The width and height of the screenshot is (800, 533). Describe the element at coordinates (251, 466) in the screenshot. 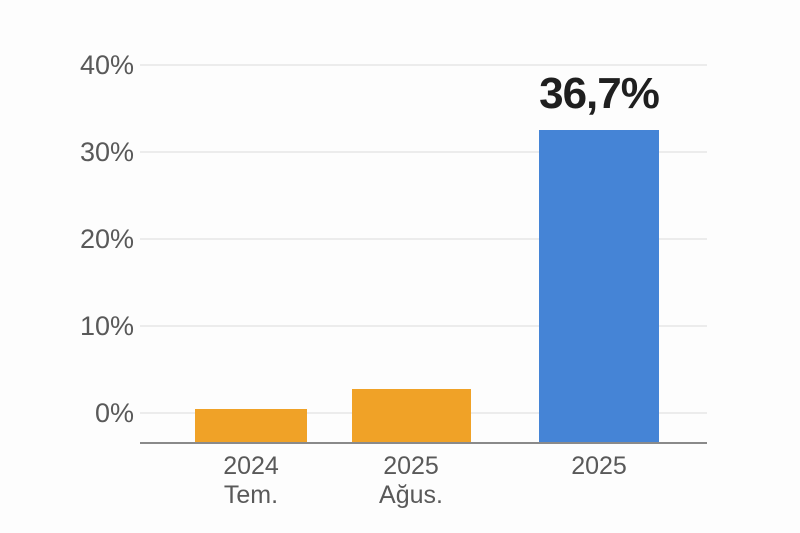

I see `x-tick-label-line: 2024` at that location.